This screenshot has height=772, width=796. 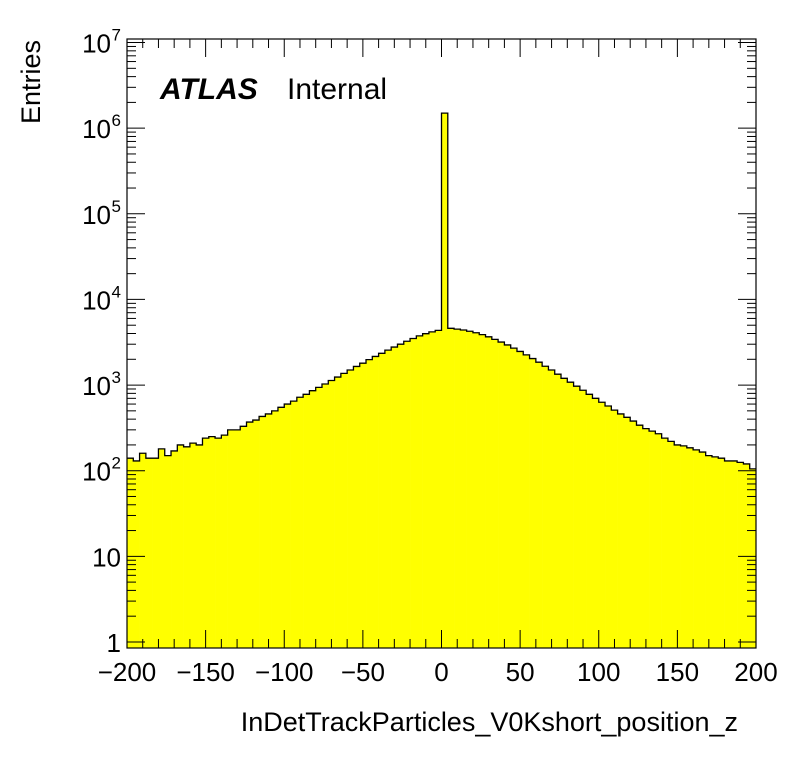 What do you see at coordinates (116, 120) in the screenshot?
I see `y-tick-exponent: 6` at bounding box center [116, 120].